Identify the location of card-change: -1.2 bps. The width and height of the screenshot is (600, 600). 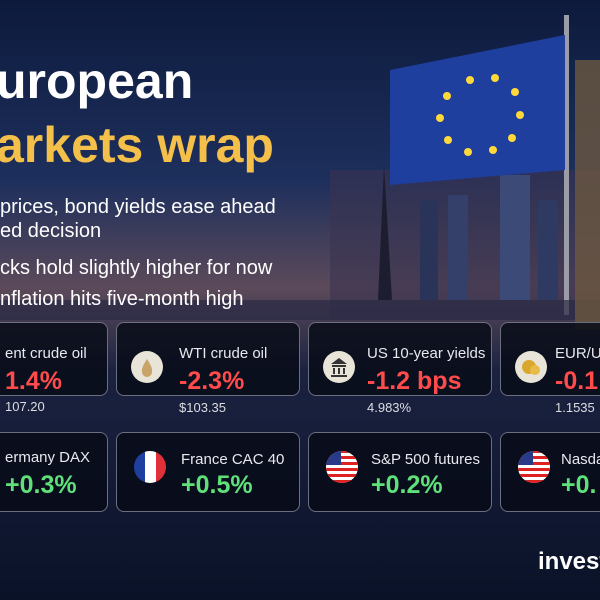
(414, 381).